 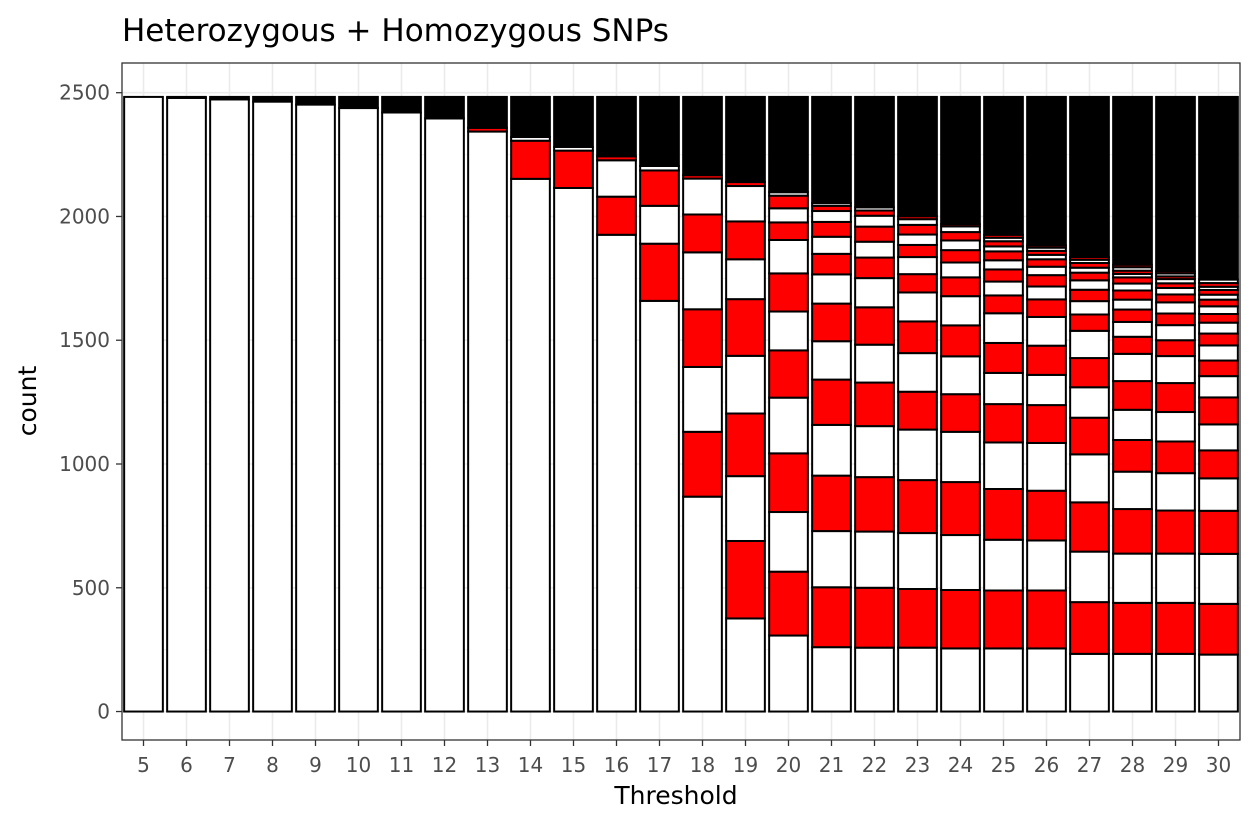 What do you see at coordinates (27, 401) in the screenshot?
I see `y-axis-title: count` at bounding box center [27, 401].